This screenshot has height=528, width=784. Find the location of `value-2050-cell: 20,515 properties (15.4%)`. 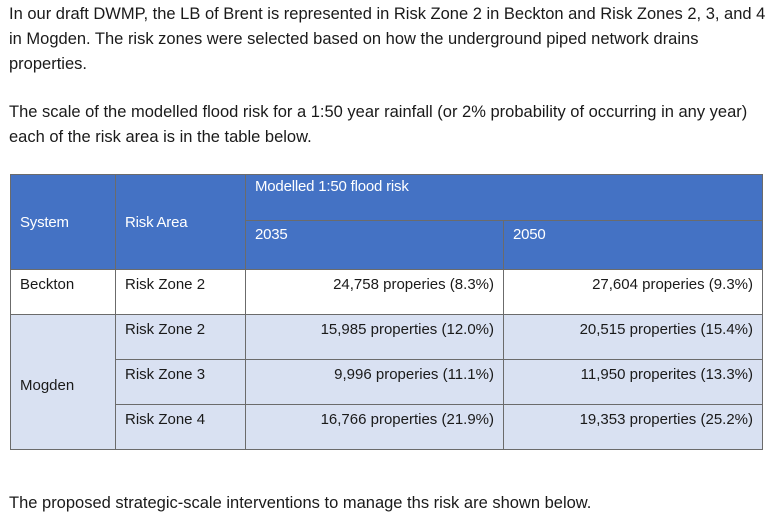

value-2050-cell: 20,515 properties (15.4%) is located at coordinates (633, 337).